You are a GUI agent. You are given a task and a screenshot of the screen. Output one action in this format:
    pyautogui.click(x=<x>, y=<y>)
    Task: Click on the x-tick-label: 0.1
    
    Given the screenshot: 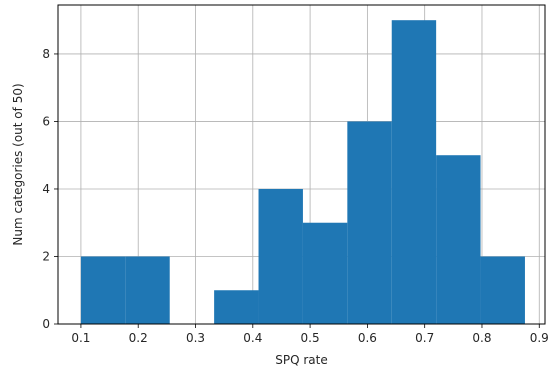 What is the action you would take?
    pyautogui.click(x=80, y=338)
    